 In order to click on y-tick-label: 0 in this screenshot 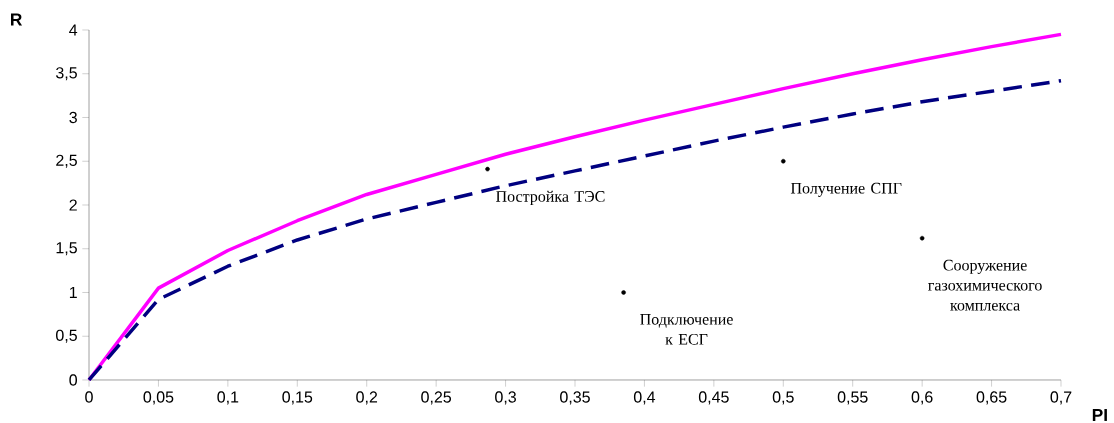, I will do `click(73, 380)`.